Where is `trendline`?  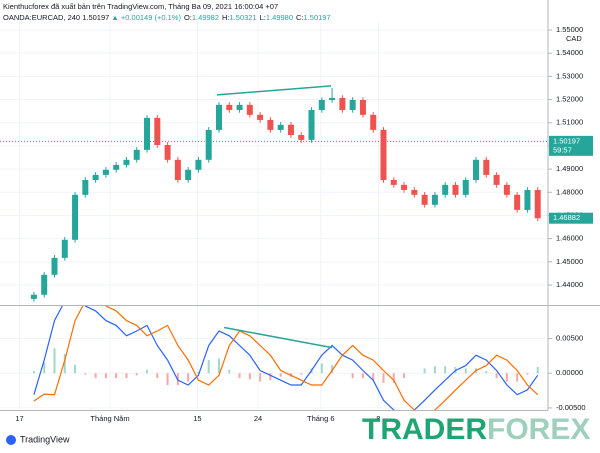
trendline is located at coordinates (278, 337).